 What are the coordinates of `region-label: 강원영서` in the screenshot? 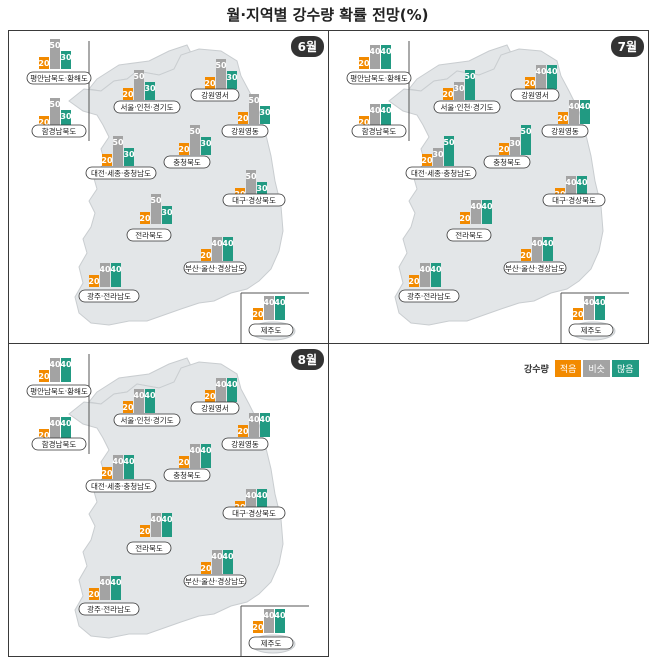 It's located at (215, 408).